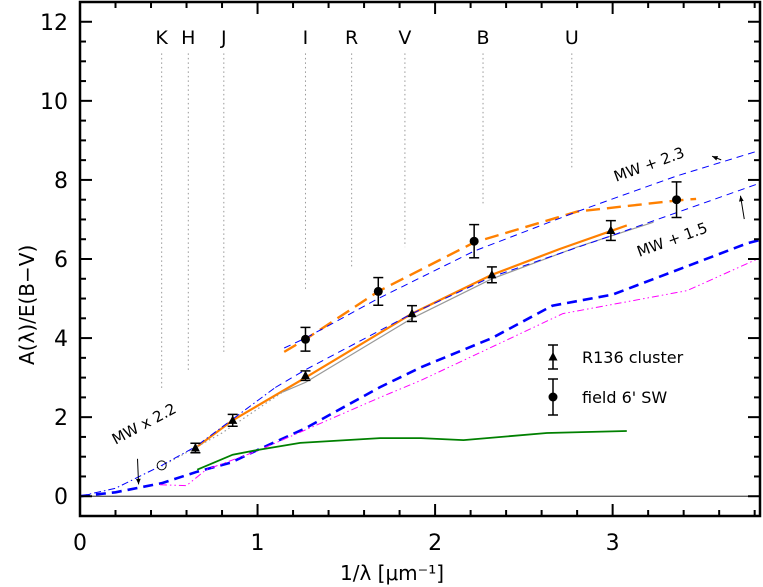 This screenshot has width=763, height=587. I want to click on band-label: V, so click(404, 38).